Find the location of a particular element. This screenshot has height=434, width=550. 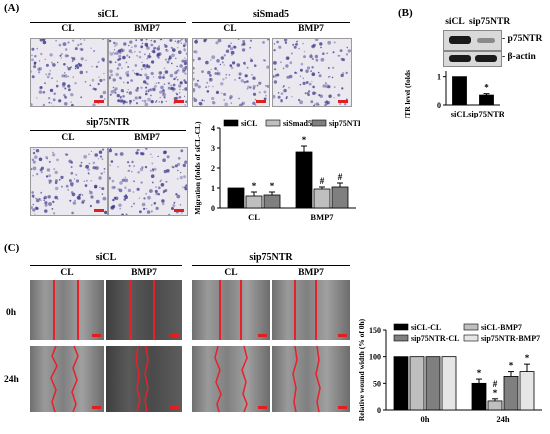

x-tick-label: siCL is located at coordinates (460, 113).